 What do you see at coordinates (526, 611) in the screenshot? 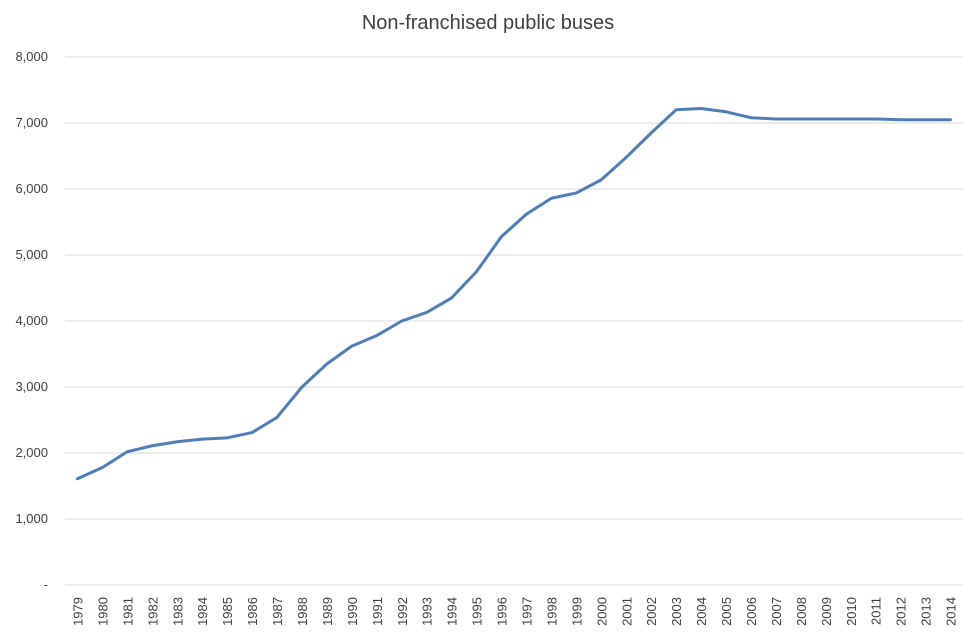
I see `x-tick-label: 1997` at bounding box center [526, 611].